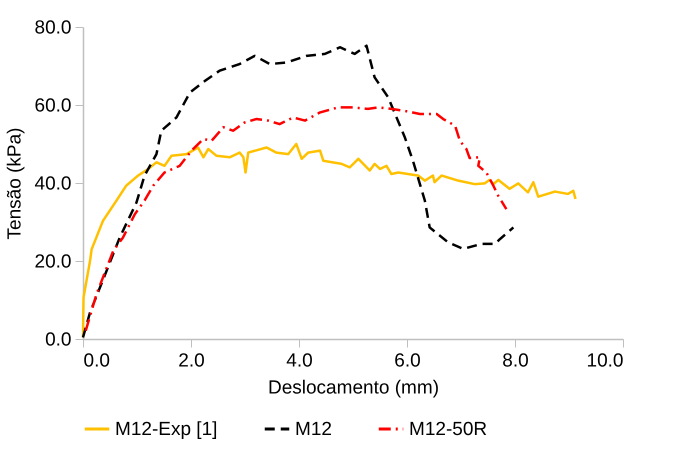  What do you see at coordinates (53, 28) in the screenshot?
I see `y-tick-label: 80.0` at bounding box center [53, 28].